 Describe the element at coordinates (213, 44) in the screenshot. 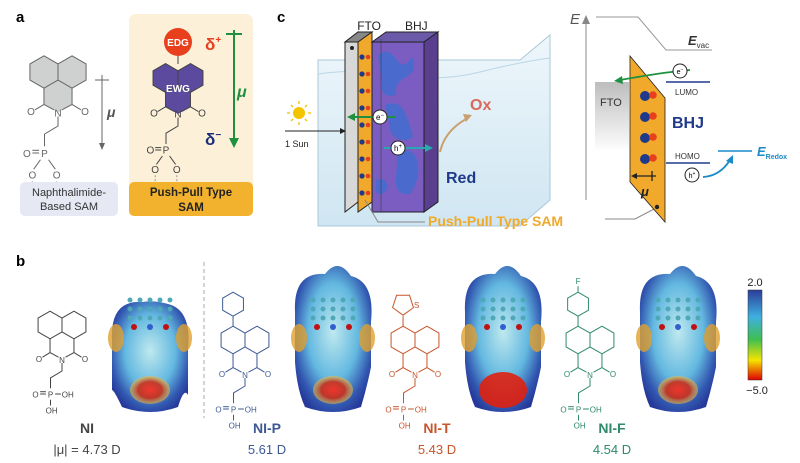

I see `delta-plus: δ+` at that location.